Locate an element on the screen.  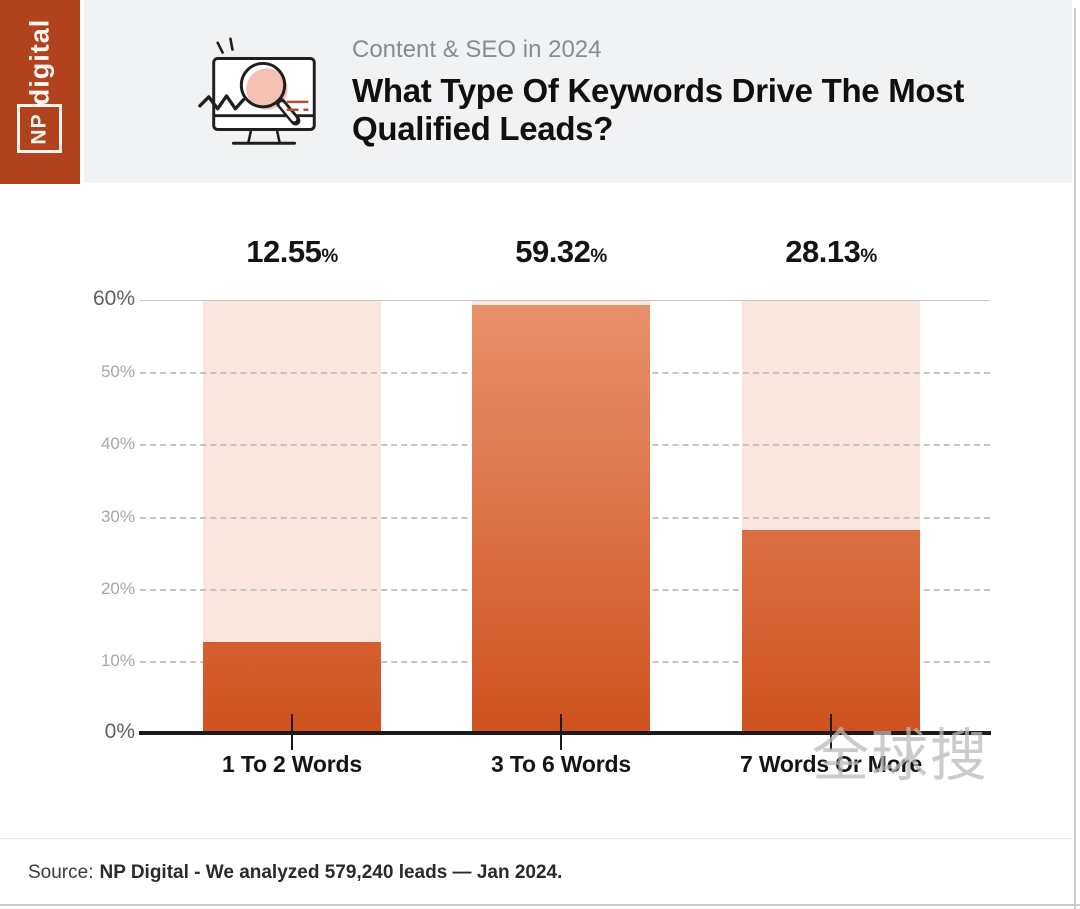
logo-np-box: NP is located at coordinates (39, 128).